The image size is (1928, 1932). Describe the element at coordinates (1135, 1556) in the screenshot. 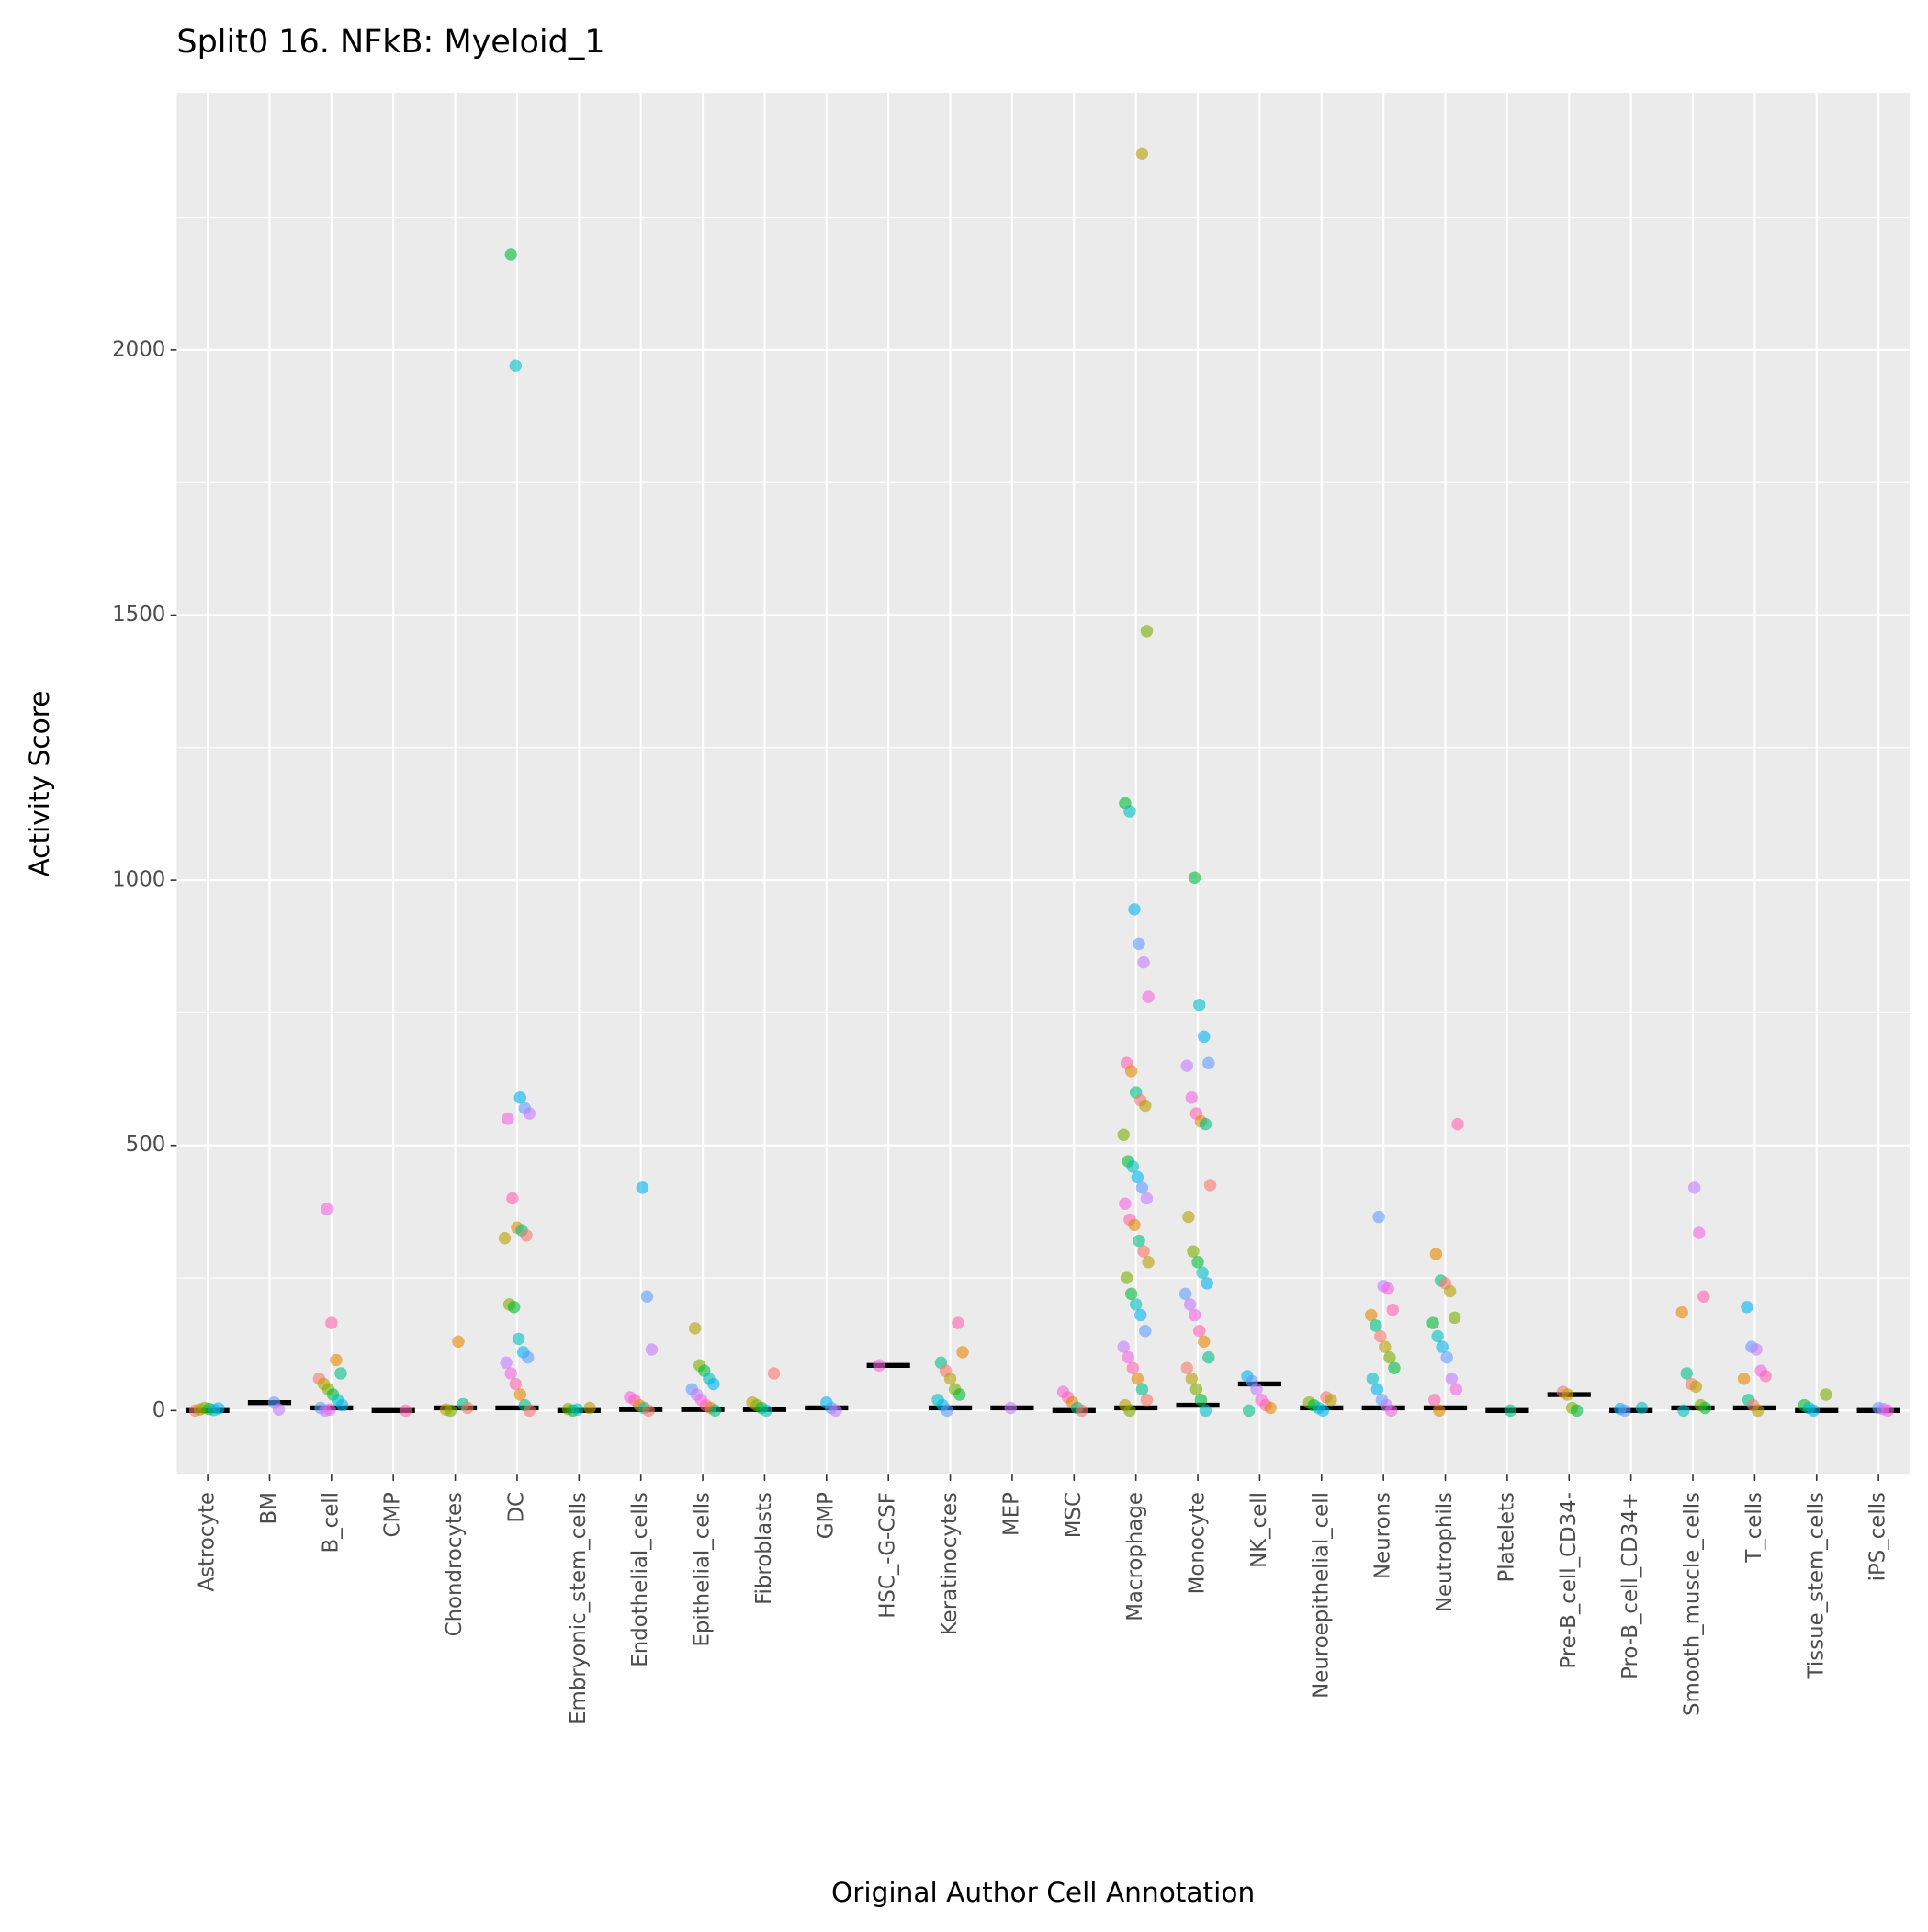

I see `x-tick-label: Macrophage` at that location.